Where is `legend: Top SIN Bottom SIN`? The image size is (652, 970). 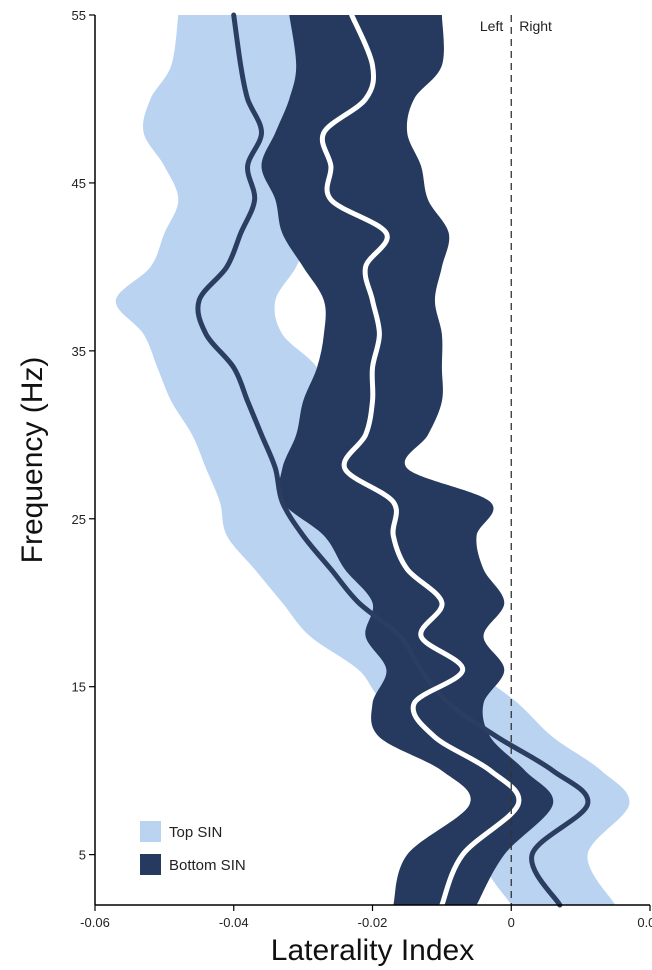
legend: Top SIN Bottom SIN is located at coordinates (193, 848).